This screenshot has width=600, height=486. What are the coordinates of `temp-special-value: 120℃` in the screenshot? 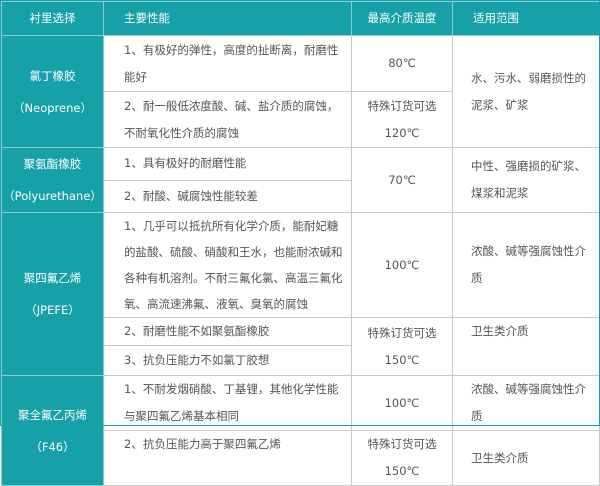 It's located at (402, 132).